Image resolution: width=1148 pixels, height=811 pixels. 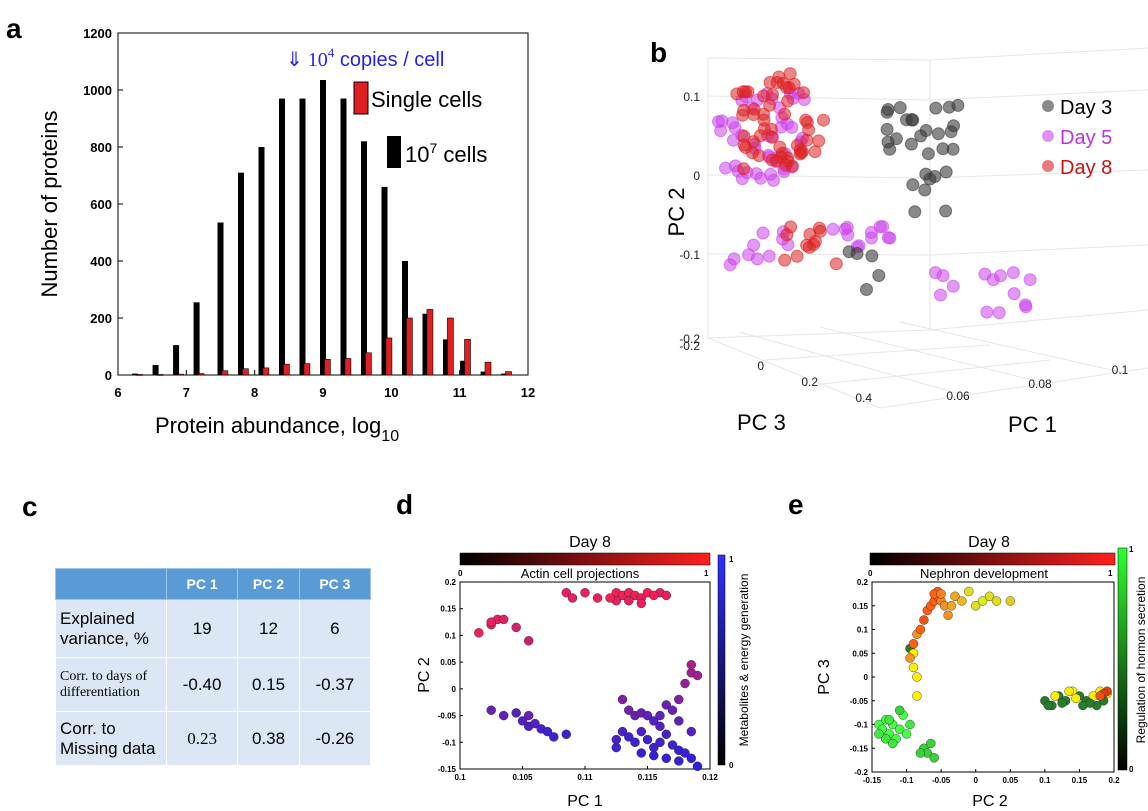 What do you see at coordinates (391, 392) in the screenshot?
I see `histogram-xtick-label: 10` at bounding box center [391, 392].